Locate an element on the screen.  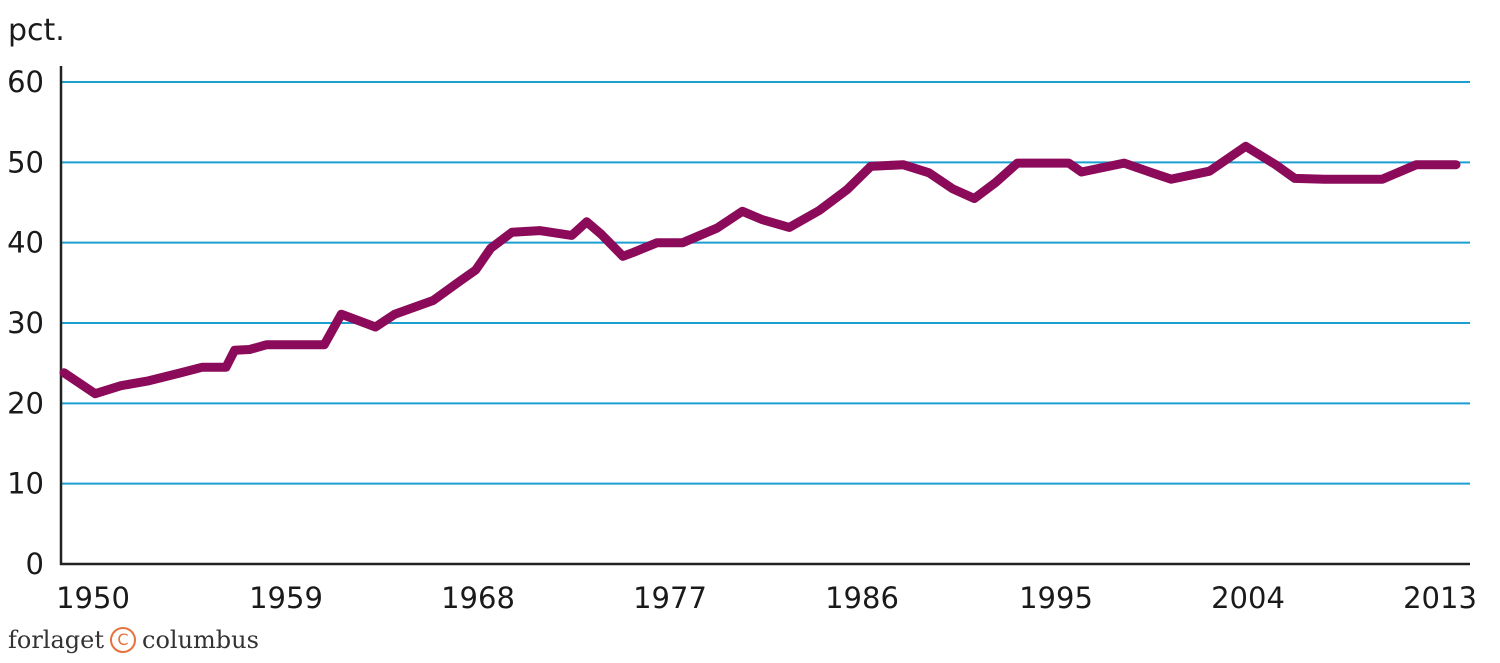
x-tick-labels: 1950 1959 1968 1977 1986 1995 2004 2013 is located at coordinates (766, 598).